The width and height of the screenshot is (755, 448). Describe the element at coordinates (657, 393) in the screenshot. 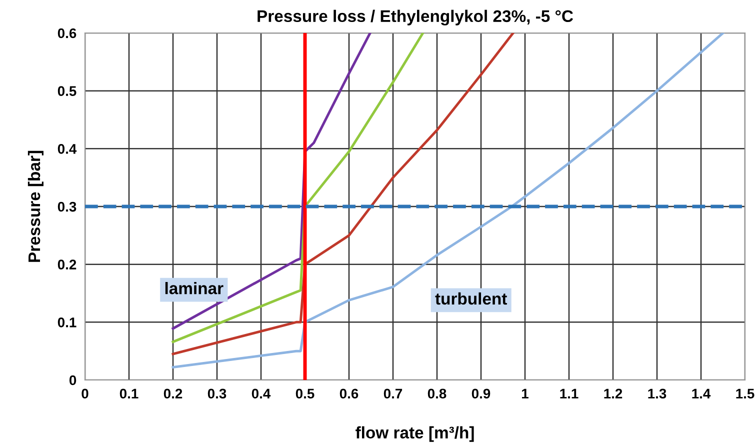

I see `x-tick-label: 1.3` at that location.